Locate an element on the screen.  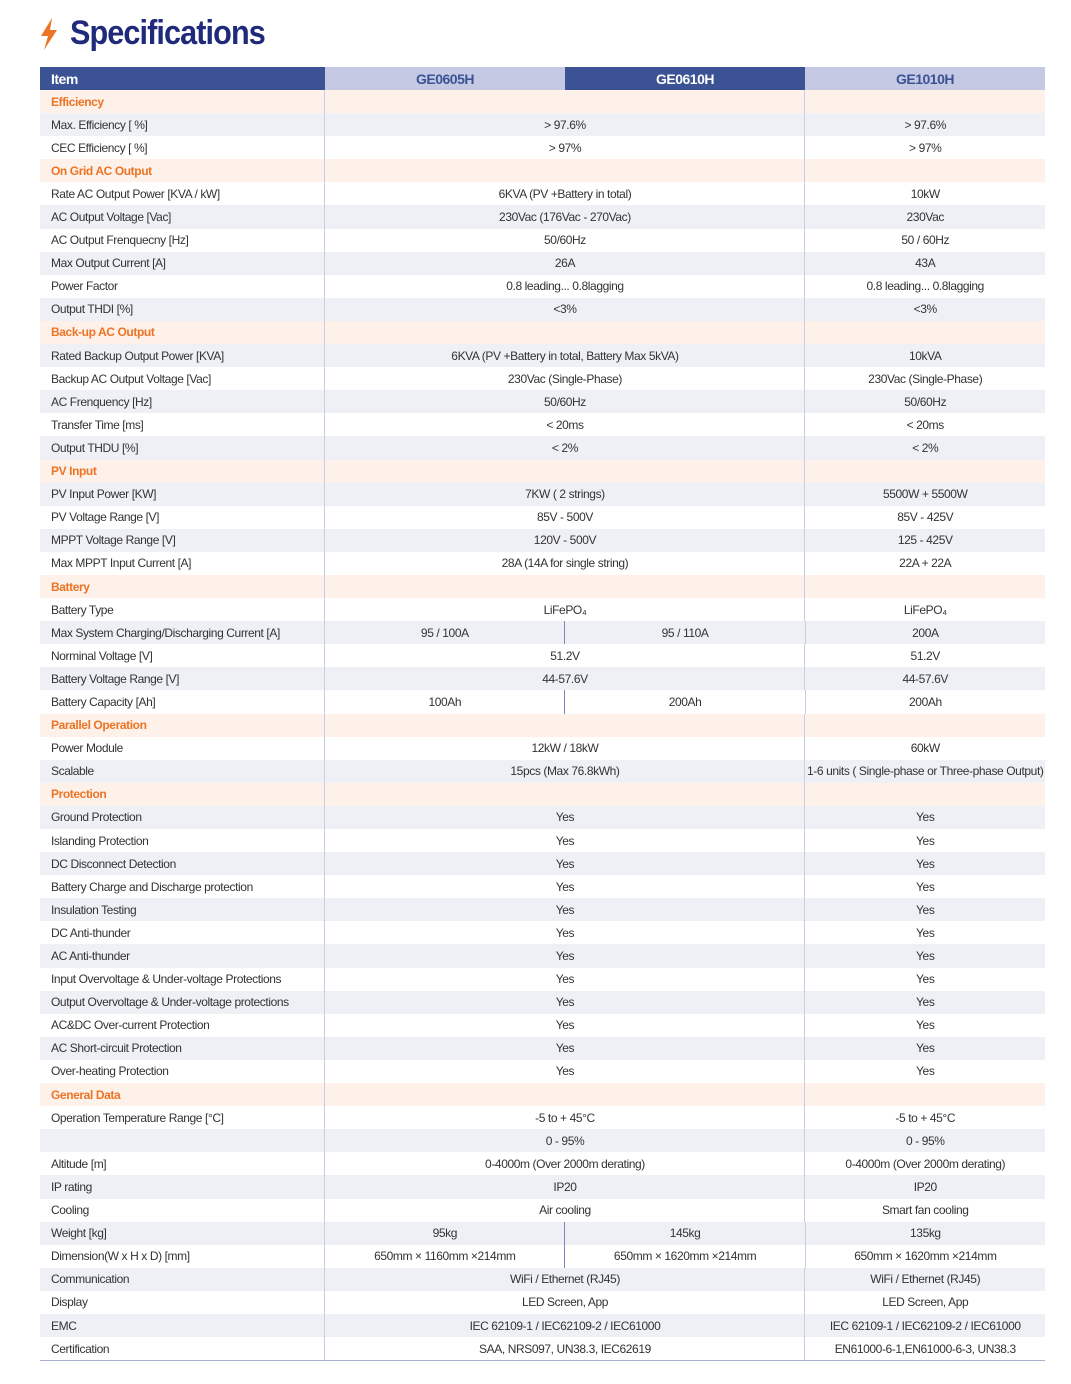
table-row: Output THDI [%] <3% <3% is located at coordinates (542, 309).